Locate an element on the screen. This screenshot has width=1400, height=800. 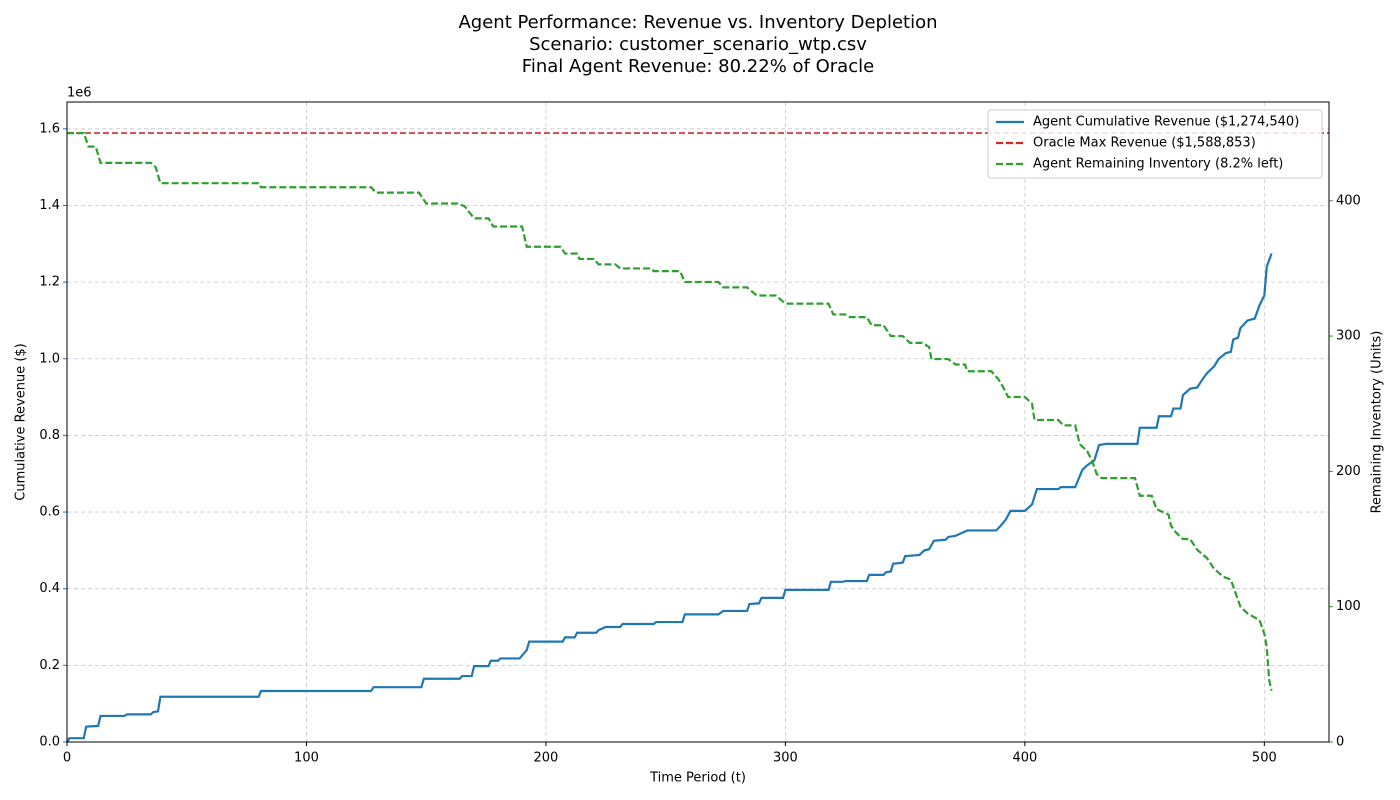
chart-subtitle: Scenario: customer_scenario_wtp.csv is located at coordinates (698, 44).